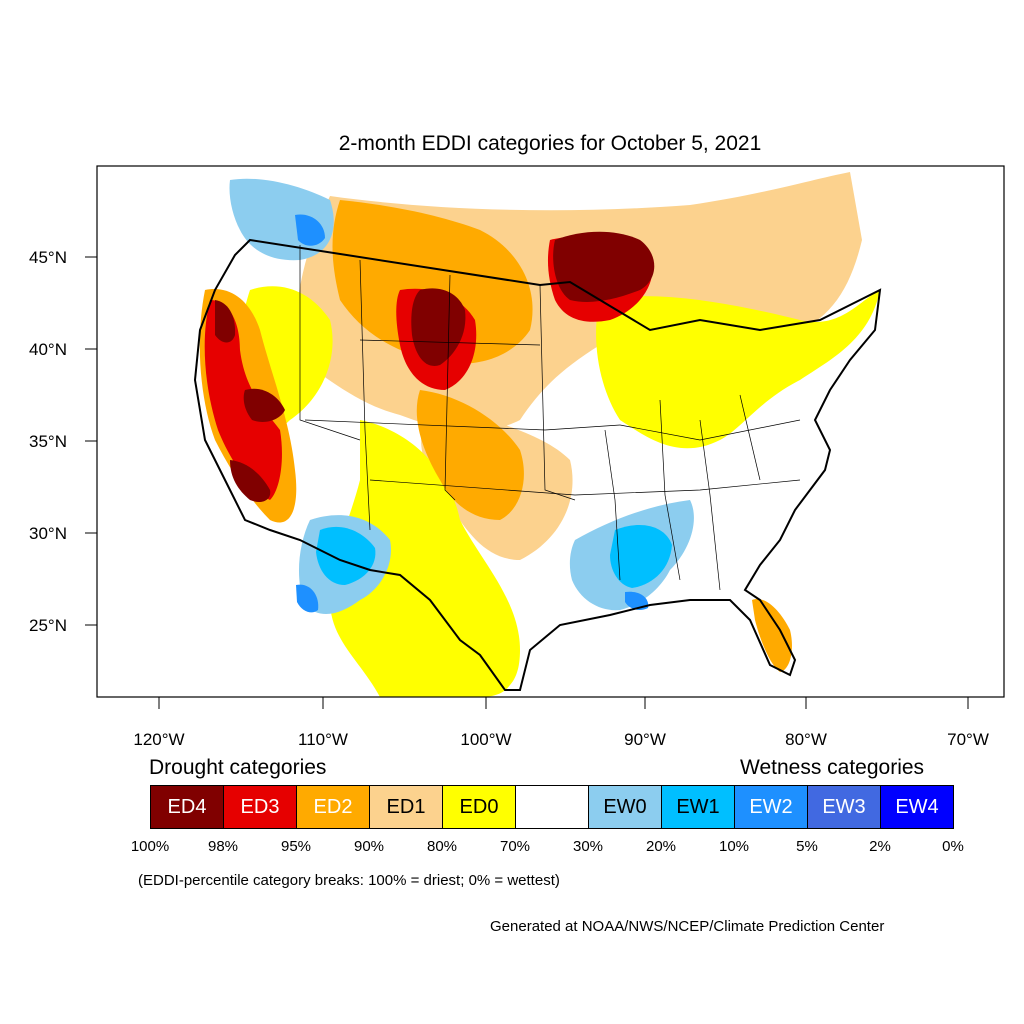 The width and height of the screenshot is (1024, 1024). What do you see at coordinates (158, 739) in the screenshot?
I see `x-tick-label-120w: 120°W` at bounding box center [158, 739].